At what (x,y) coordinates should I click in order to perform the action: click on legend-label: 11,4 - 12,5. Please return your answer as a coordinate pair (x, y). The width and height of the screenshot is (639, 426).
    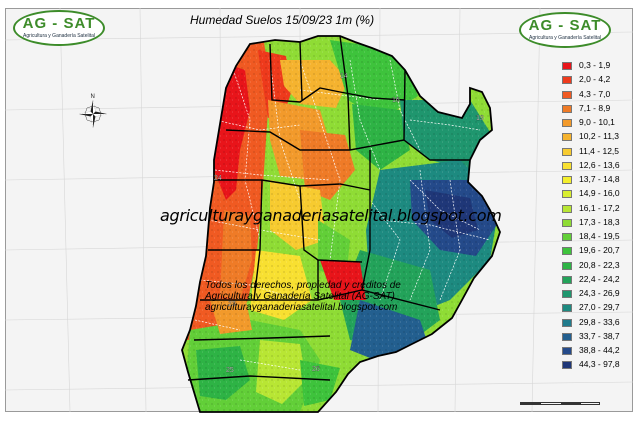
    Looking at the image, I should click on (599, 150).